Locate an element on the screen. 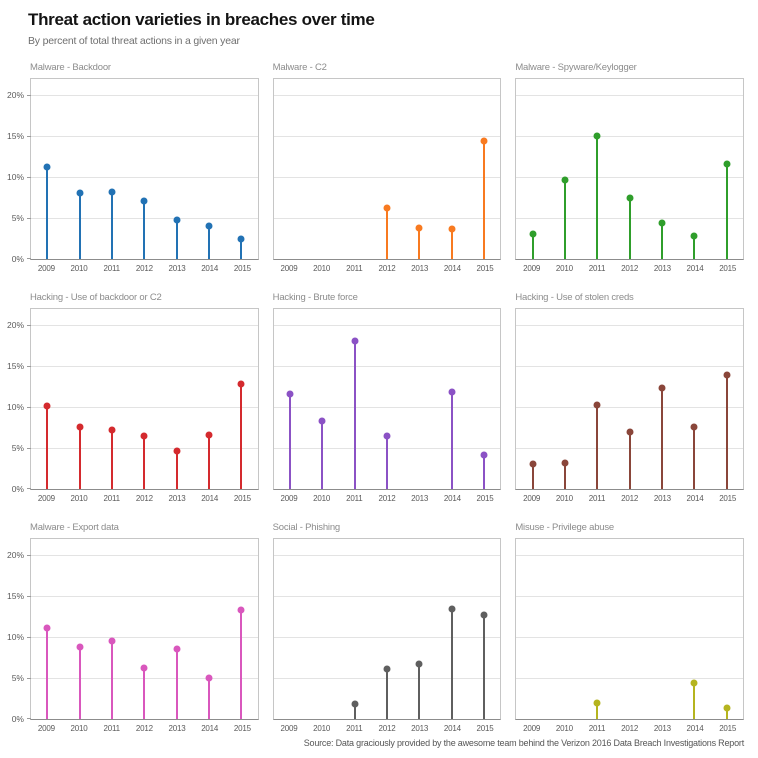  panel-title: Misuse - Privilege abuse is located at coordinates (565, 527).